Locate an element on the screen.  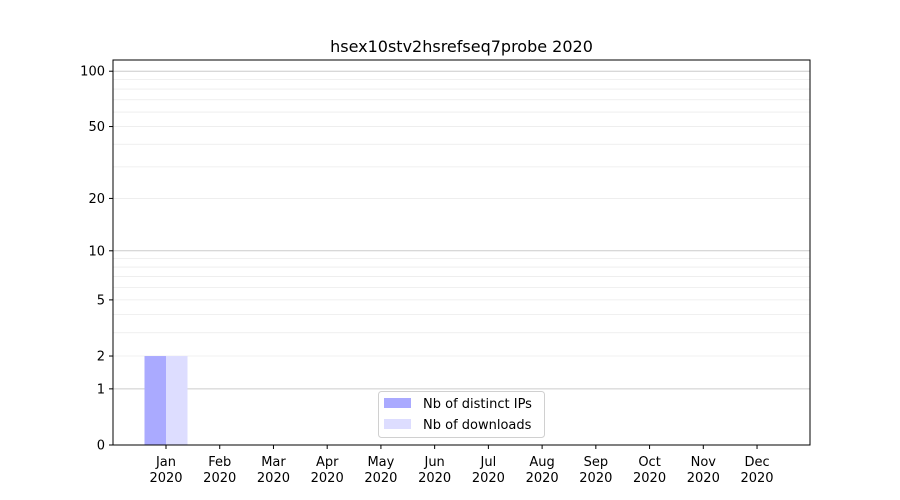
x-tick-label-month: May is located at coordinates (380, 462).